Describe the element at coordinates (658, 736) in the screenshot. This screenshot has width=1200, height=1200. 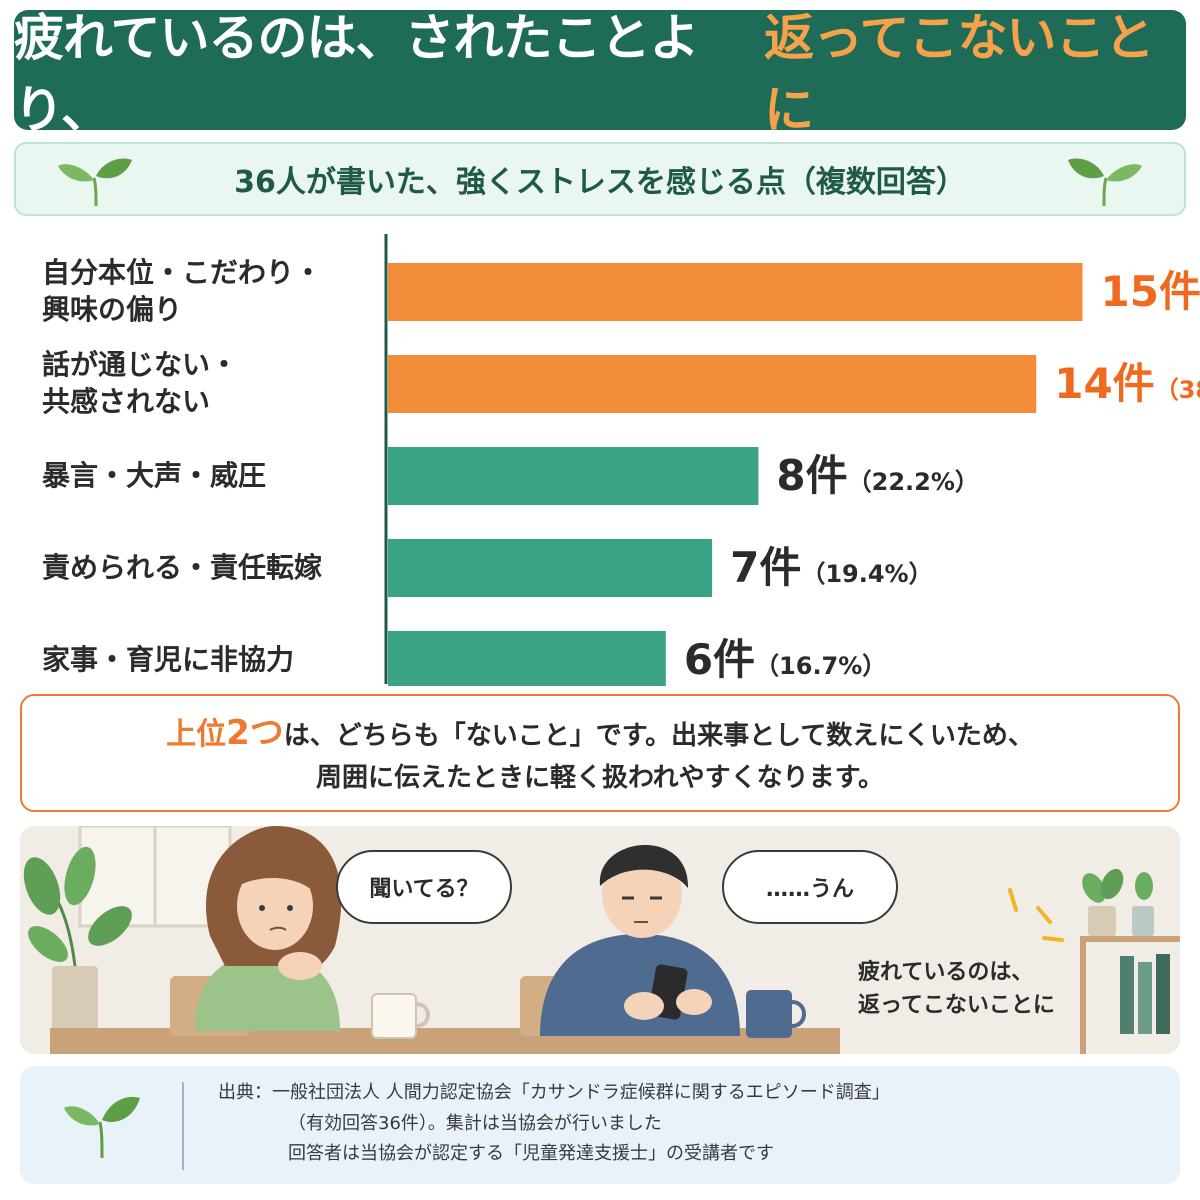
I see `note-text: は、どちらも「ないこと」です。出来事として数えにくいため、` at that location.